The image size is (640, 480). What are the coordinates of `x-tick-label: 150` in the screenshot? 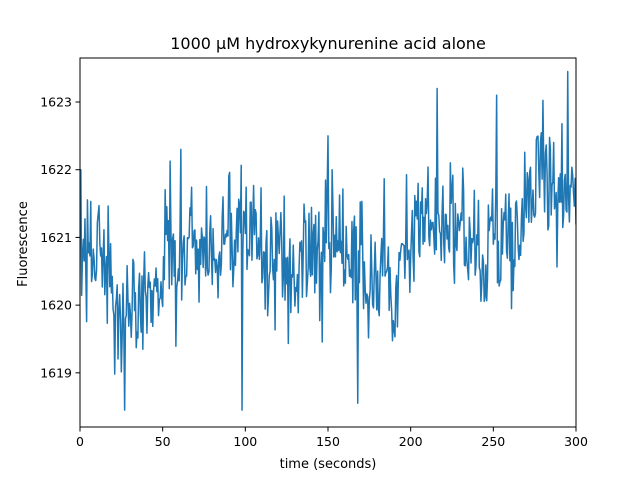 It's located at (328, 441).